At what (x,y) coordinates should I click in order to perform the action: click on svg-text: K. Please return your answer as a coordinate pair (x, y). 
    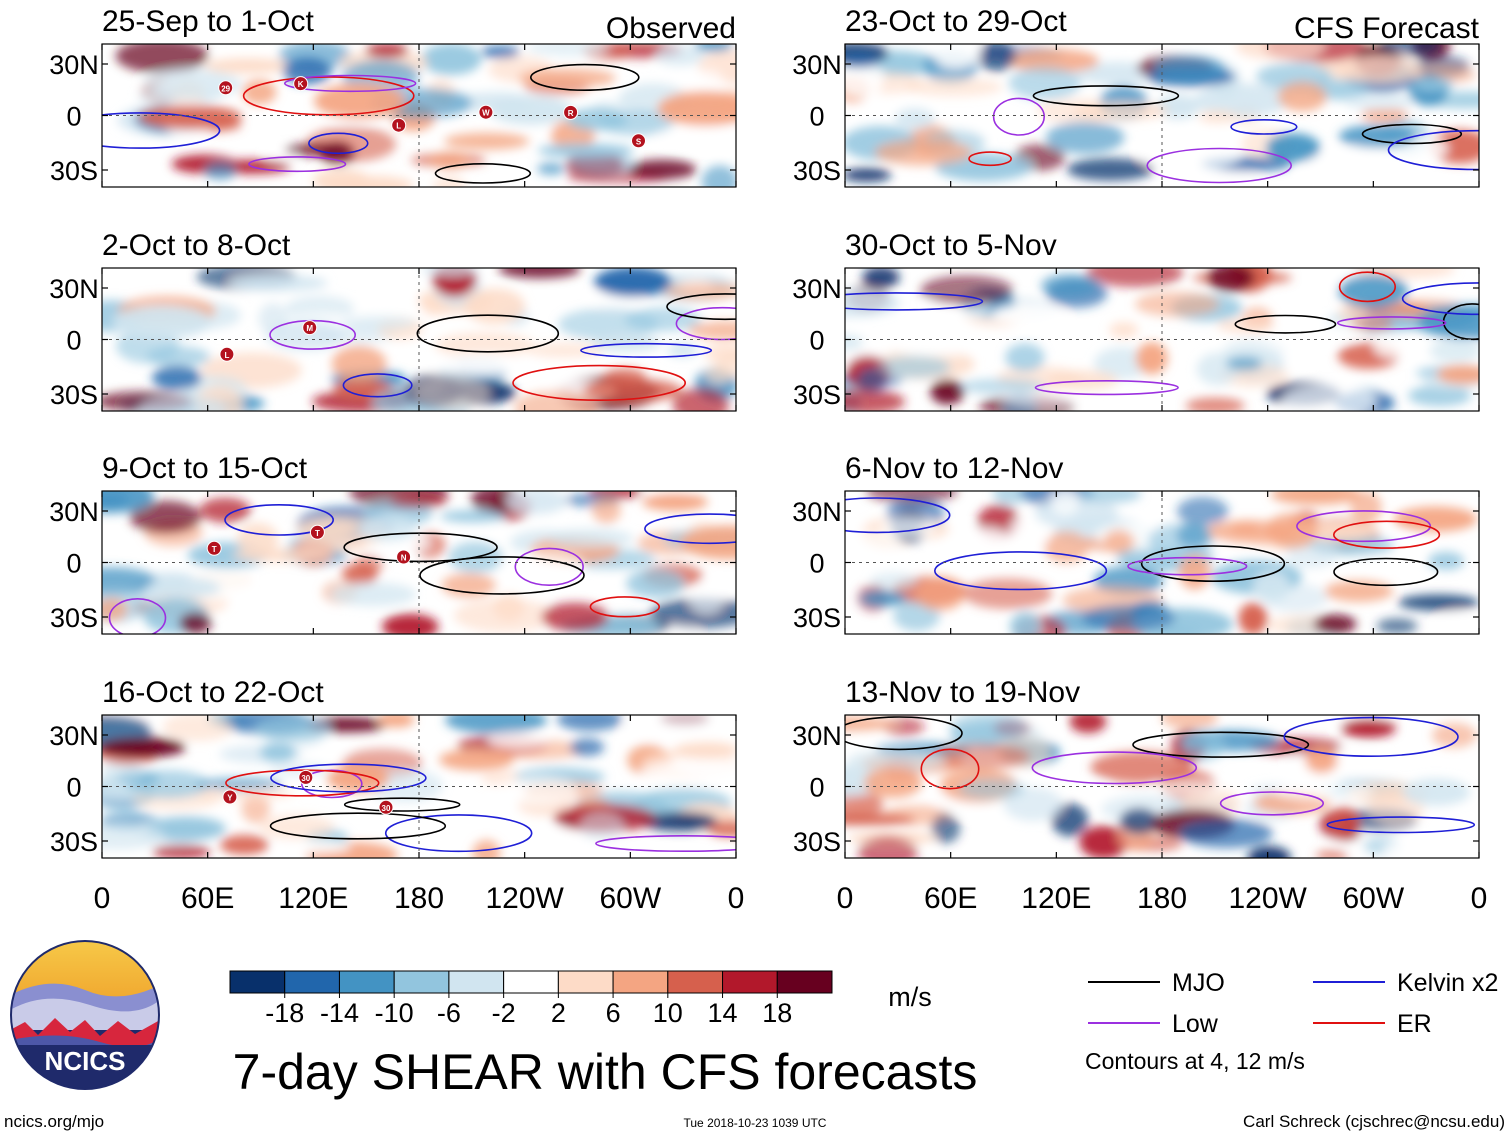
    Looking at the image, I should click on (301, 84).